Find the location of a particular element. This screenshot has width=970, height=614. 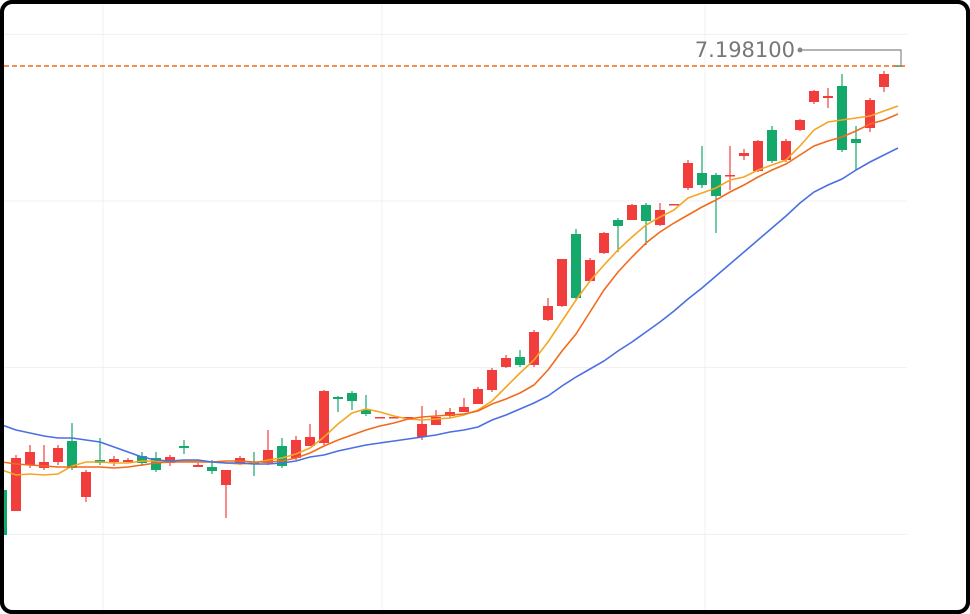

price-label-dot is located at coordinates (800, 50).